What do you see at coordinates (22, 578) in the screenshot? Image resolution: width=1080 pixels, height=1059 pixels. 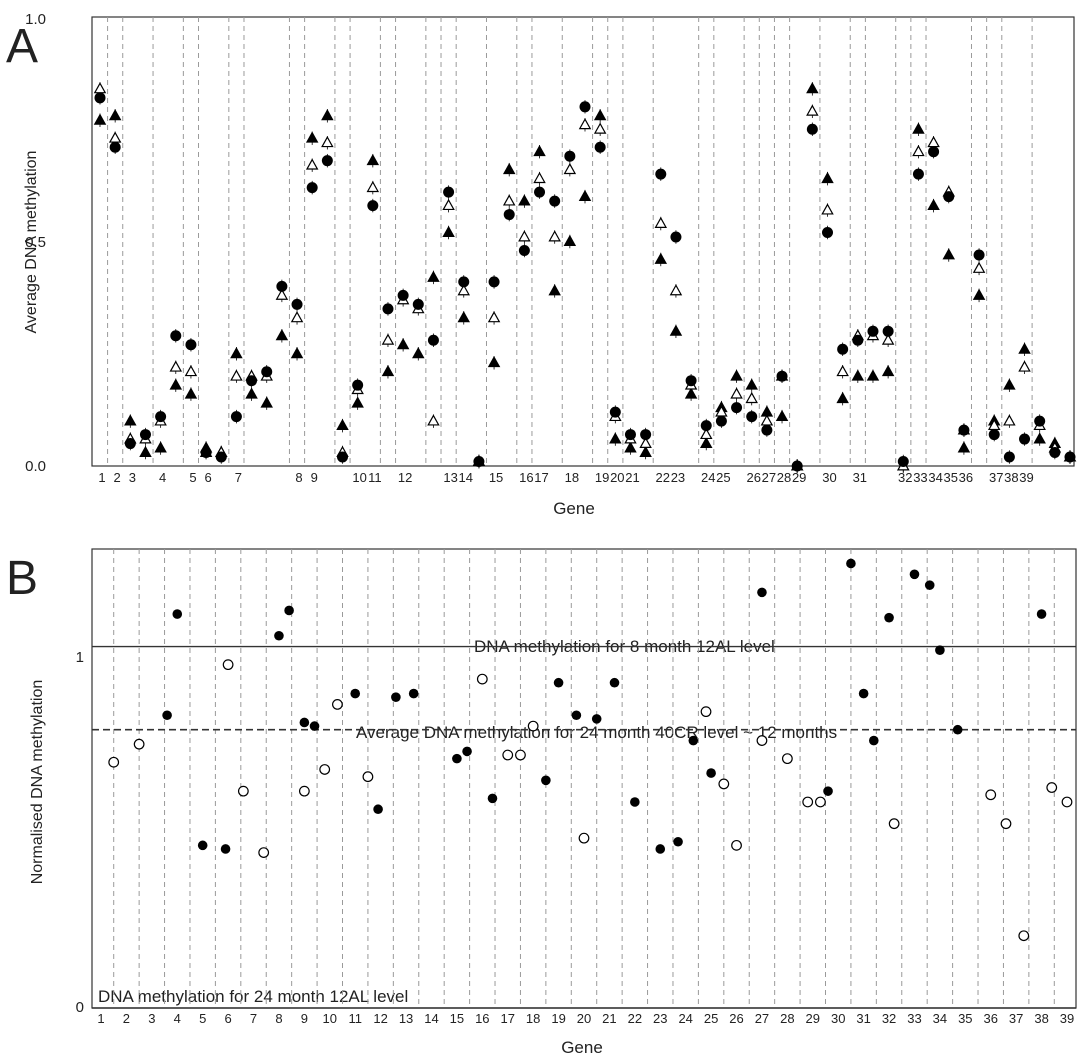 I see `panel-b-label: B` at bounding box center [22, 578].